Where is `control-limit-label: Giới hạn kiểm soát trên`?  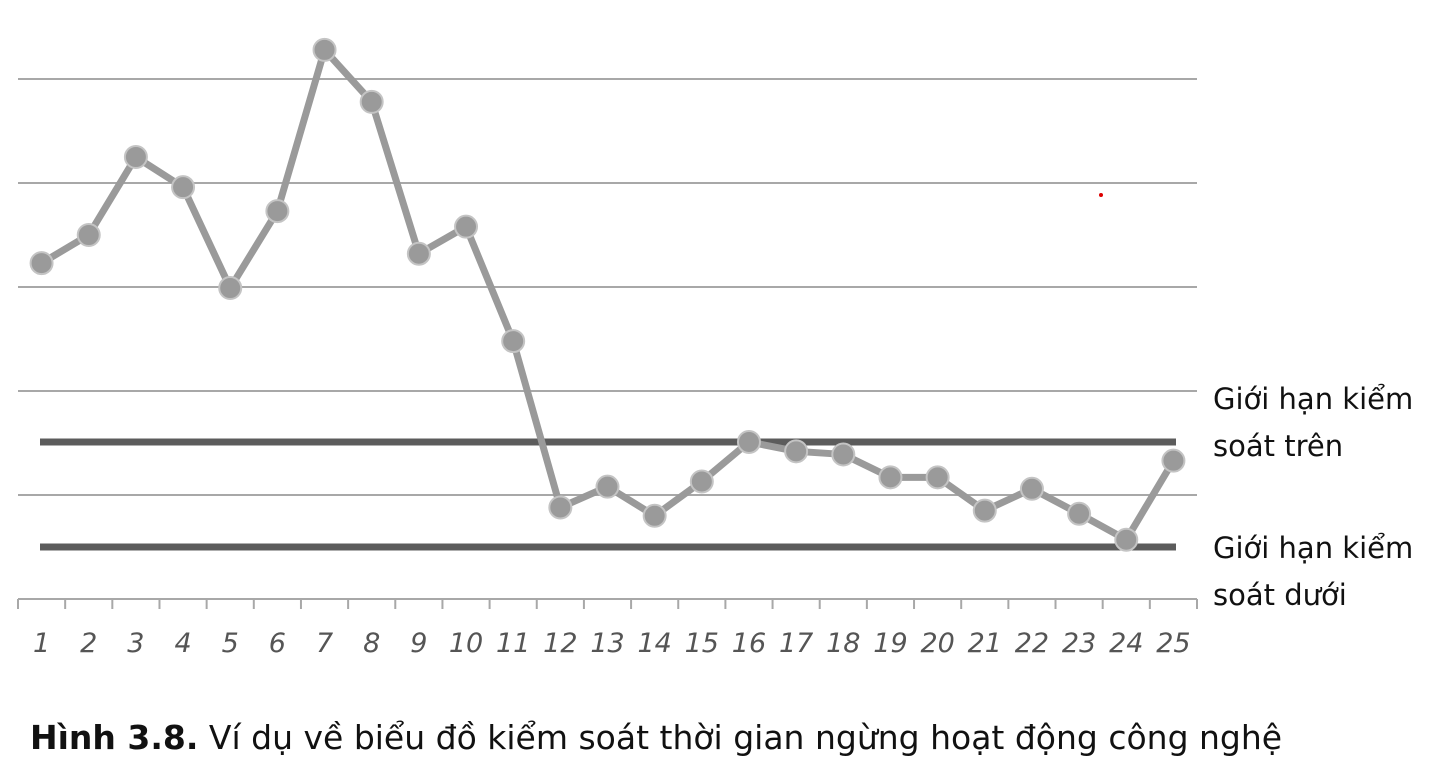 control-limit-label: Giới hạn kiểm soát trên is located at coordinates (1313, 422).